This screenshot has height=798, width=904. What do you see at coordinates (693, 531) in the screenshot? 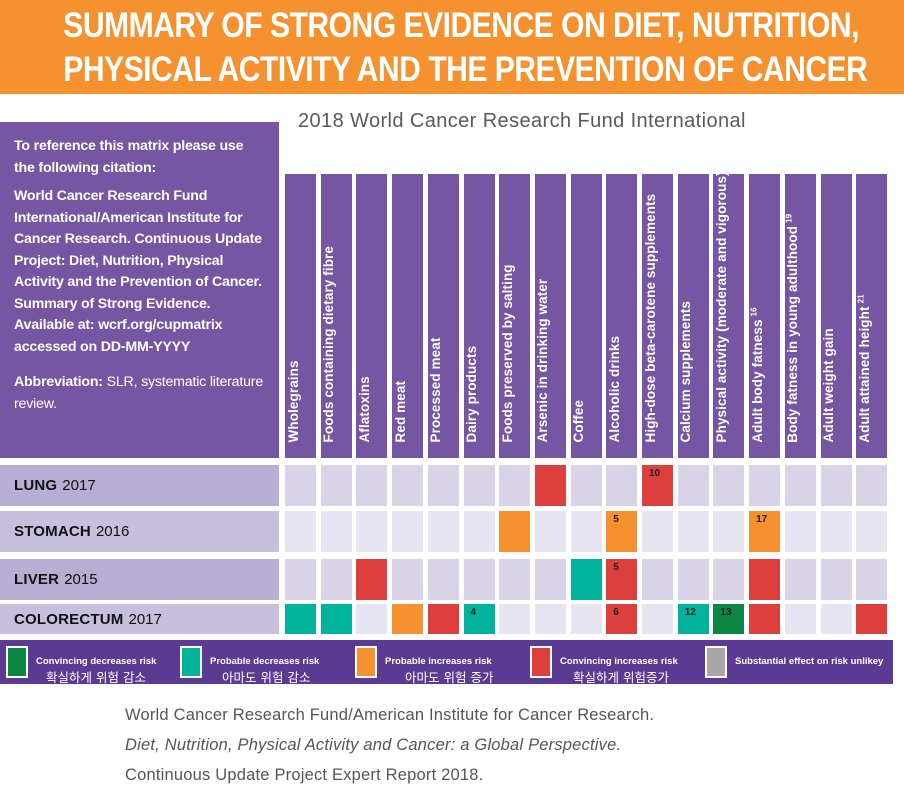
I see `matrix-cell-stomach-calcium-supplements-empty` at bounding box center [693, 531].